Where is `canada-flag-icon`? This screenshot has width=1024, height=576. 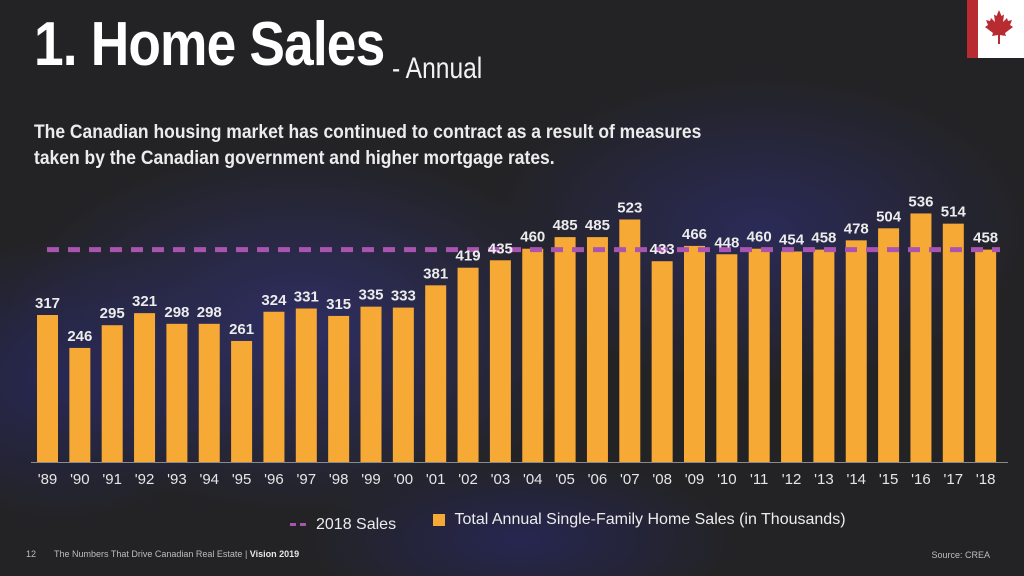
canada-flag-icon is located at coordinates (995, 29).